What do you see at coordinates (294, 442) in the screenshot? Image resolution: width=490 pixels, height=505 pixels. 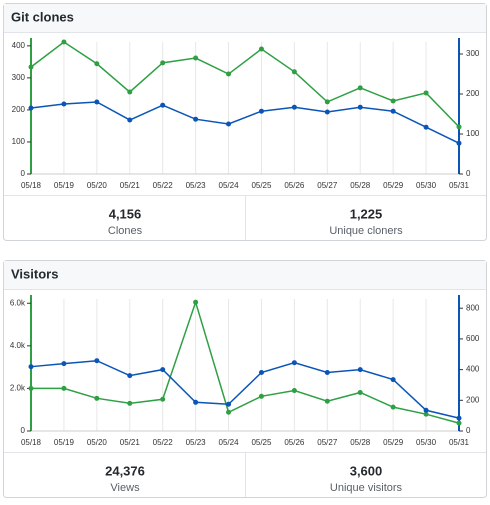 I see `x-tick-label: 05/26` at bounding box center [294, 442].